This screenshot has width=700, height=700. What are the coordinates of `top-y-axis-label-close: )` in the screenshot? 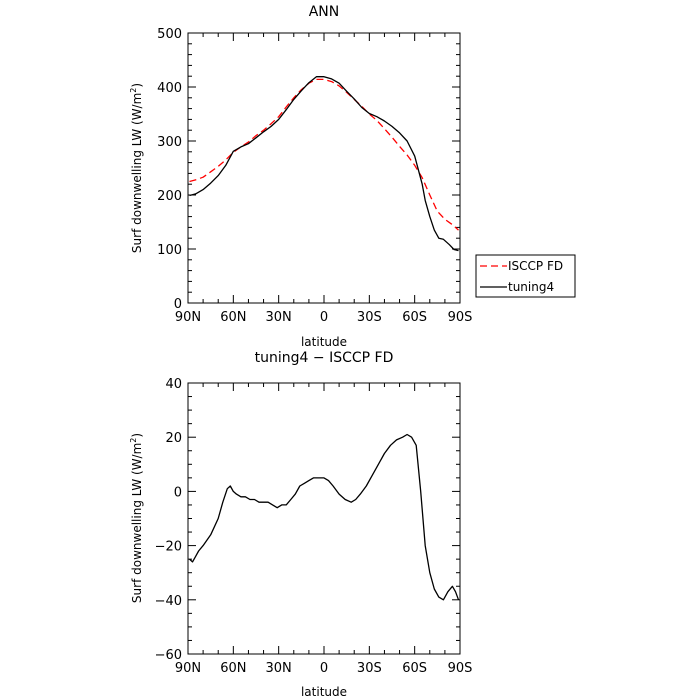 It's located at (137, 85).